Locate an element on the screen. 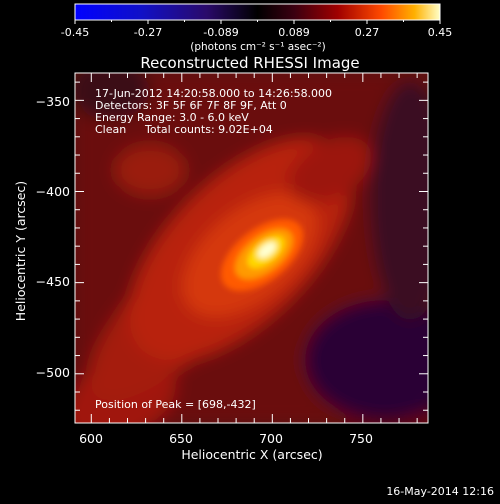 The height and width of the screenshot is (504, 500). colorbar-tick-label: 0.27 is located at coordinates (367, 32).